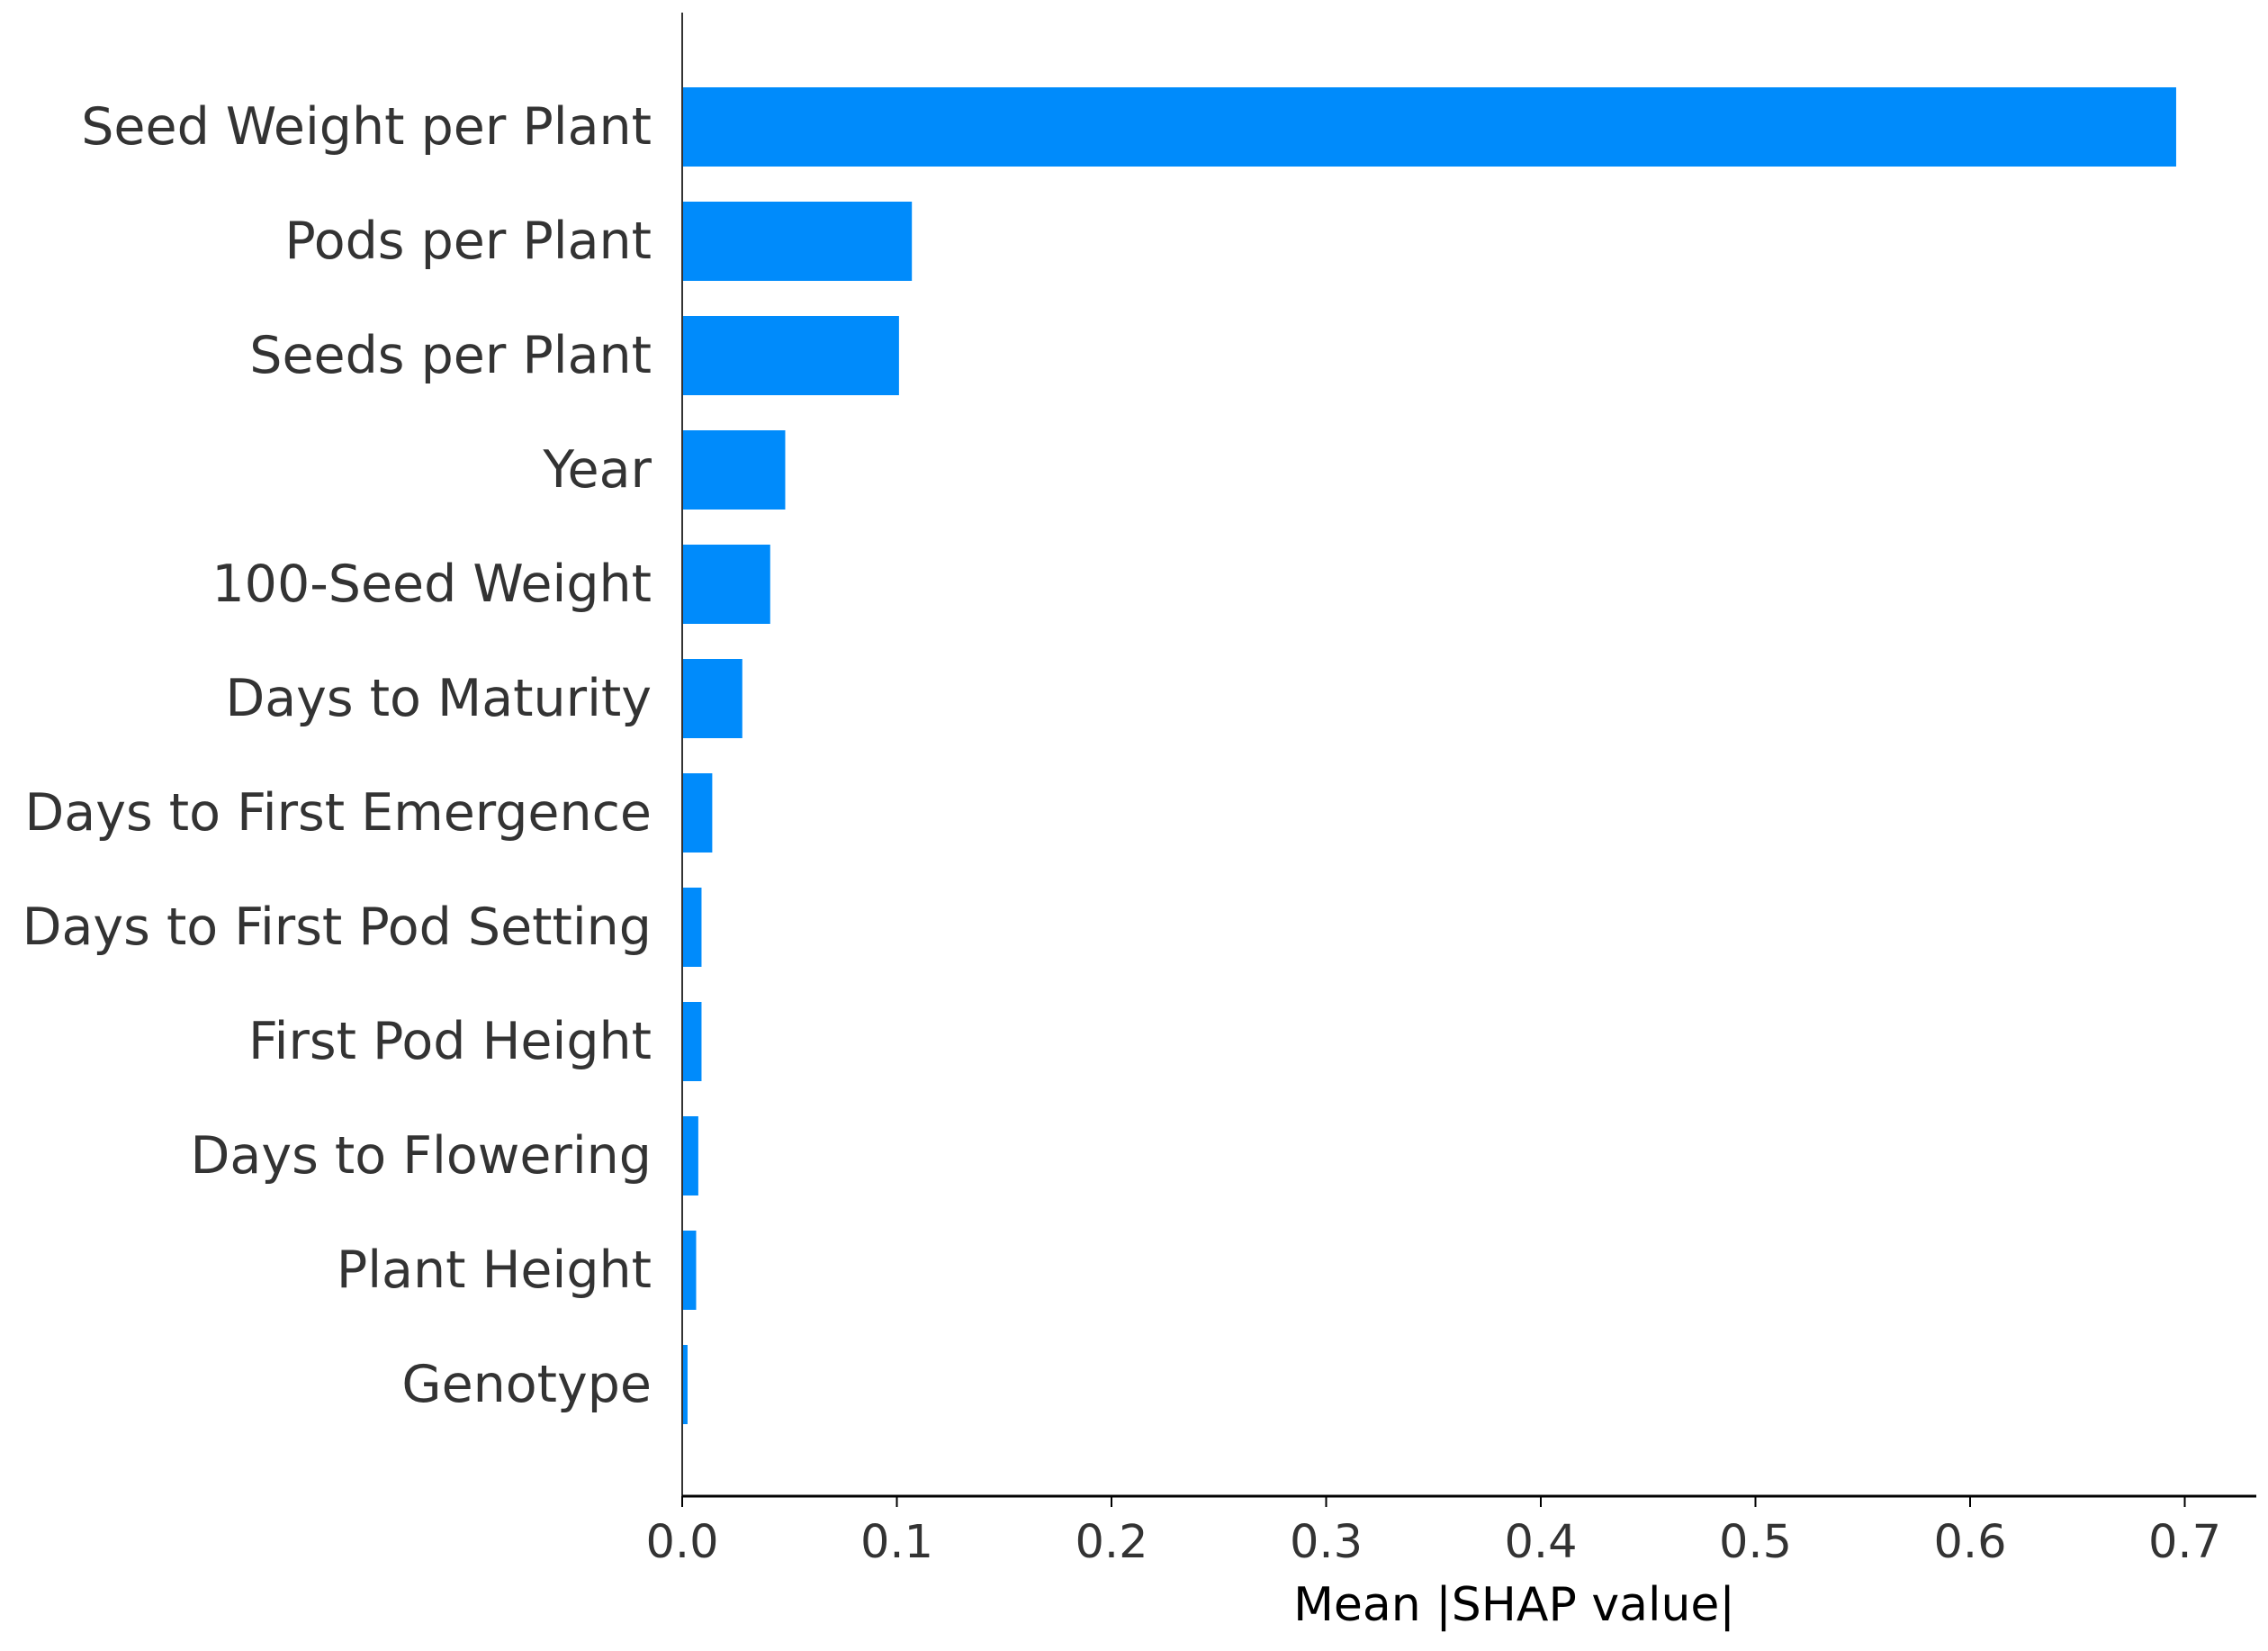 This screenshot has height=1651, width=2268. What do you see at coordinates (494, 1270) in the screenshot?
I see `category-label: Plant Height` at bounding box center [494, 1270].